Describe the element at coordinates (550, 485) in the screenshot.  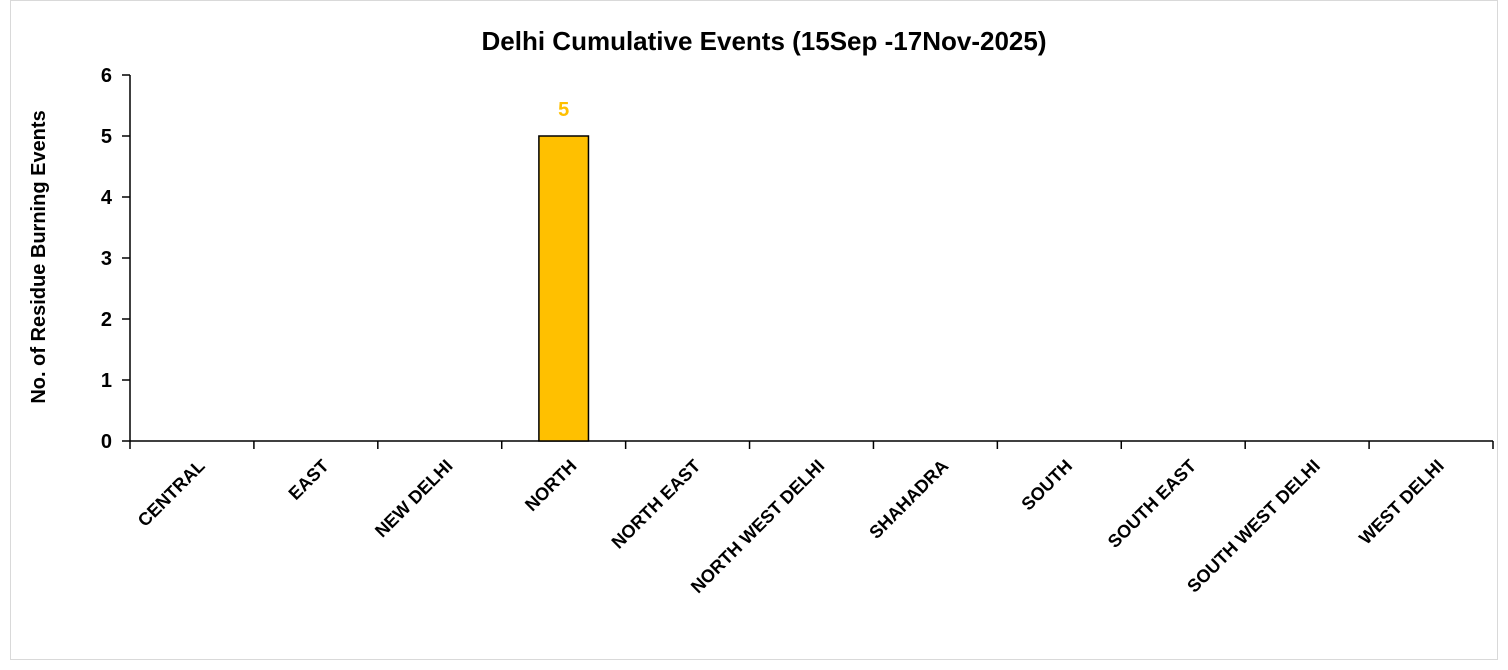
I see `x-category-label: NORTH` at that location.